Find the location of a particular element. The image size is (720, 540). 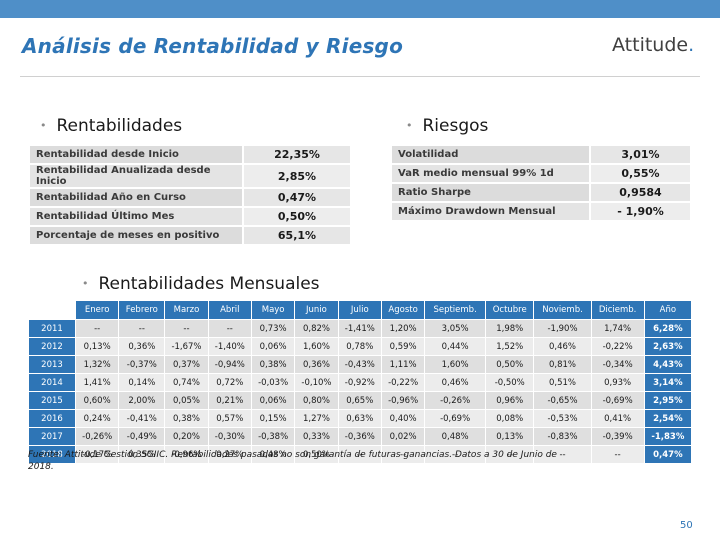

month-cell: 0,08% is located at coordinates (509, 418).